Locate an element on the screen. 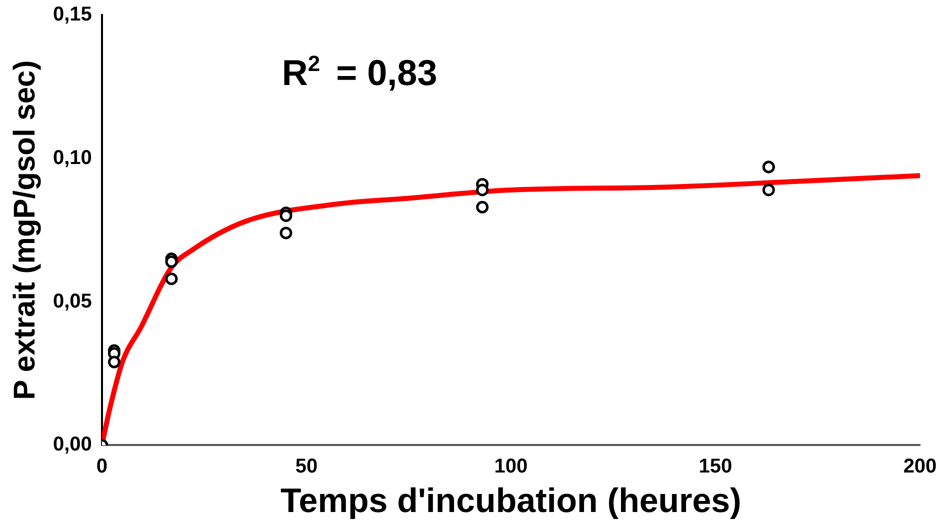 The height and width of the screenshot is (527, 942). y-tick-label: 0,05 is located at coordinates (72, 301).